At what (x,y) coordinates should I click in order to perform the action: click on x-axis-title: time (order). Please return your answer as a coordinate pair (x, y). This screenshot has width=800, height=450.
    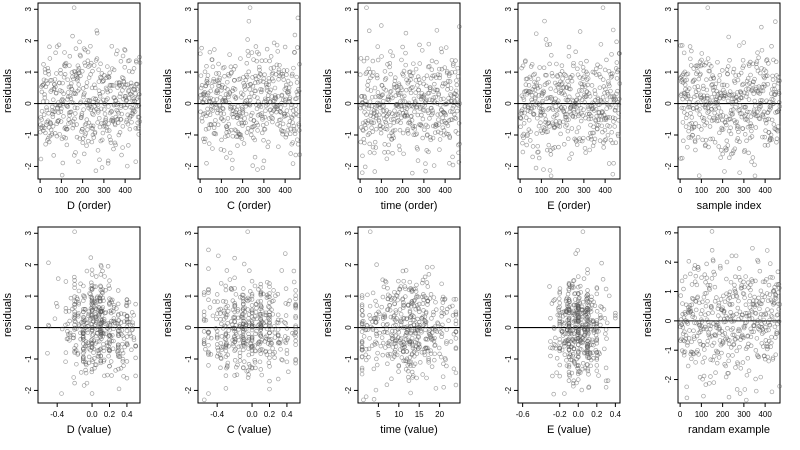
    Looking at the image, I should click on (409, 206).